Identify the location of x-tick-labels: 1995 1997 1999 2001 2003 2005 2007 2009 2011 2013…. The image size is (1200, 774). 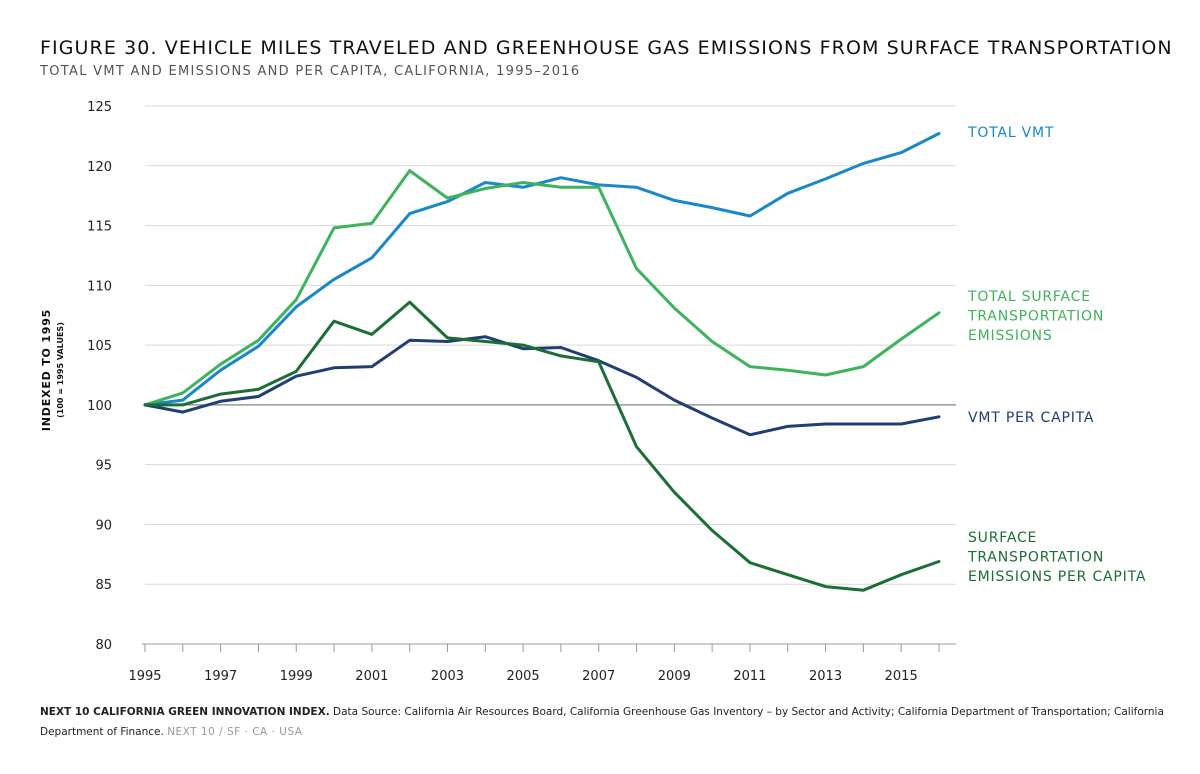
(522, 676).